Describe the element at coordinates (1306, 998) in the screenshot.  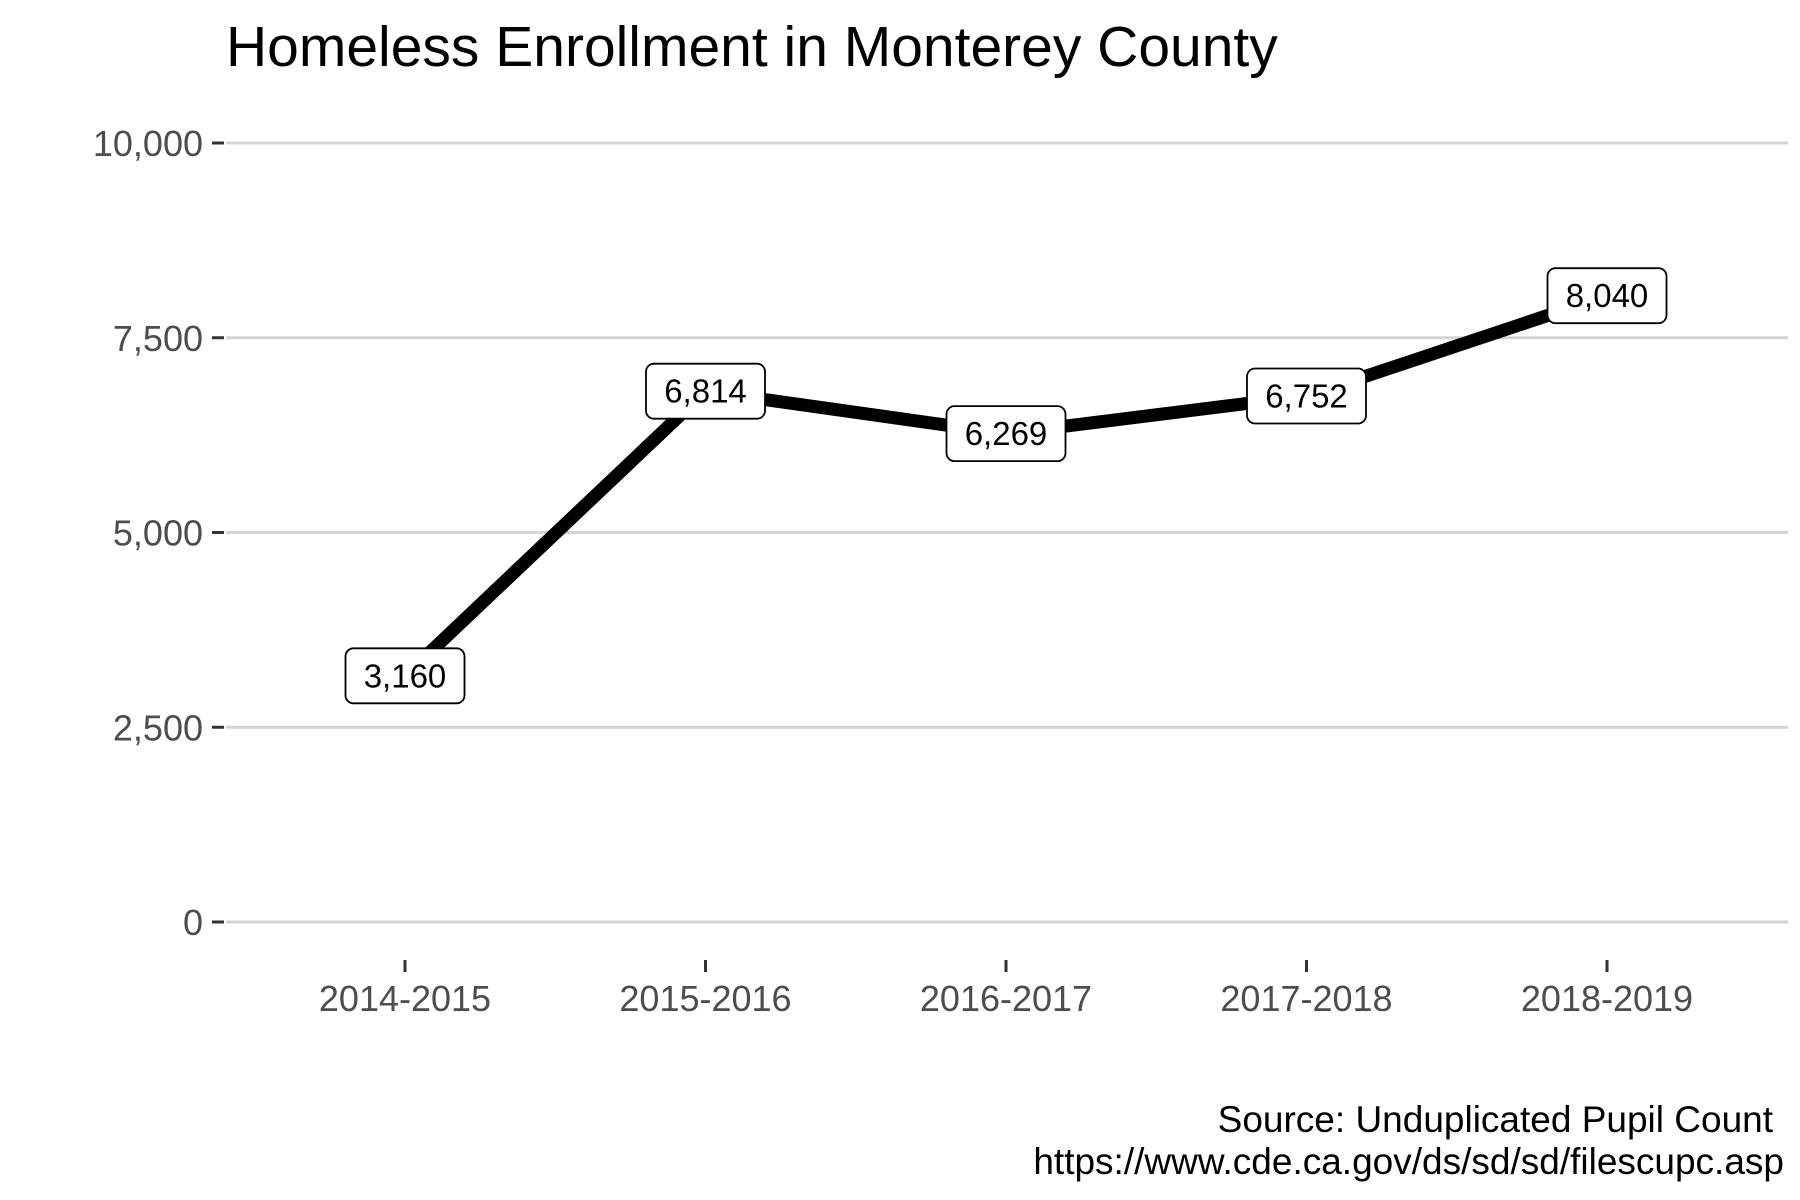
I see `x-tick-label: 2017-2018` at that location.